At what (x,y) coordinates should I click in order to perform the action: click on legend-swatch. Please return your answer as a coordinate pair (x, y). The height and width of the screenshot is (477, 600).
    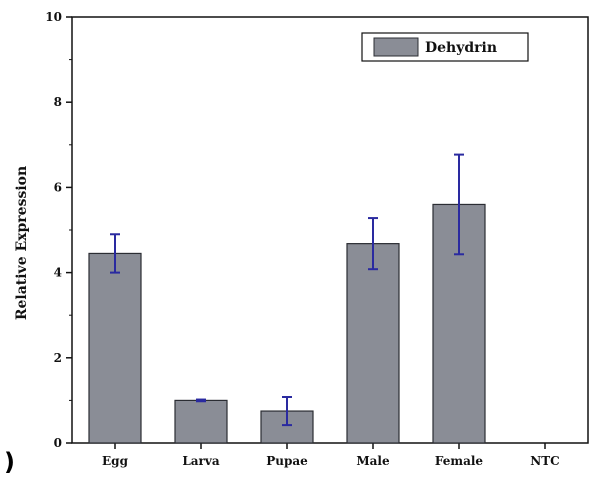
    Looking at the image, I should click on (396, 47).